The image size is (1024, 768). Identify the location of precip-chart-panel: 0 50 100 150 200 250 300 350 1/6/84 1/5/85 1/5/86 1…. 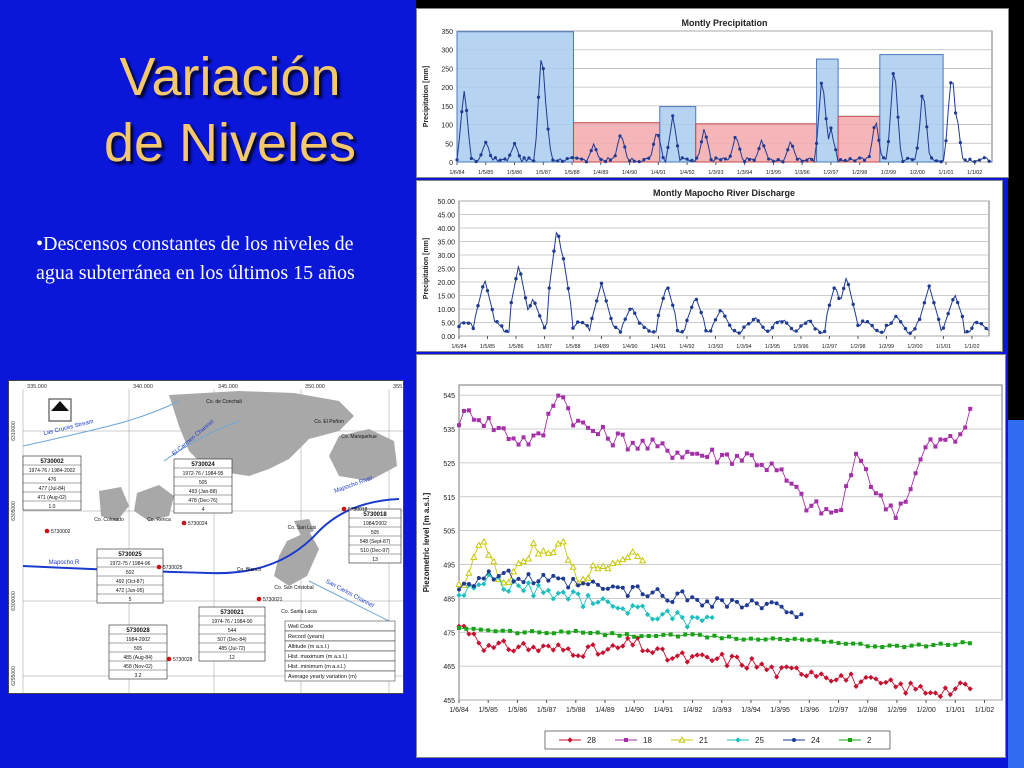
(712, 93).